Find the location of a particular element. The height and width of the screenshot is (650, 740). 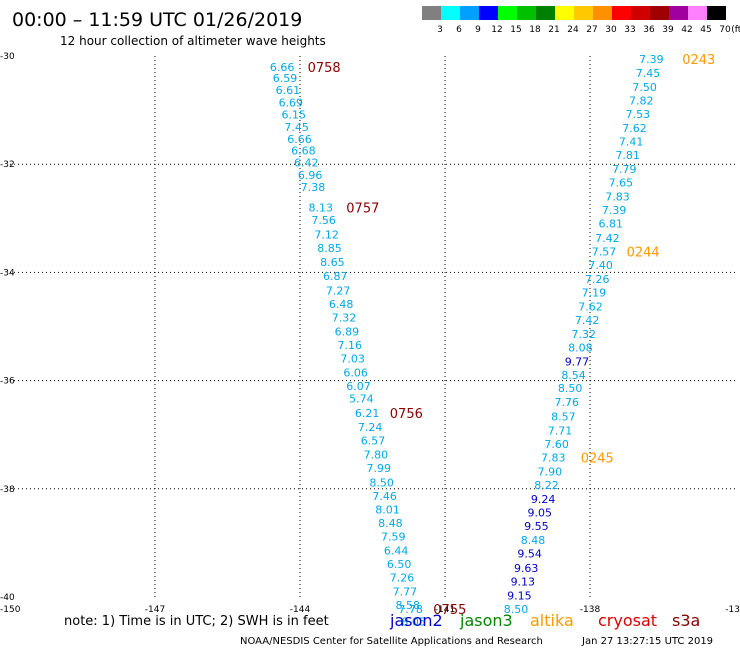

swh-value-label: 6.69 is located at coordinates (291, 103).